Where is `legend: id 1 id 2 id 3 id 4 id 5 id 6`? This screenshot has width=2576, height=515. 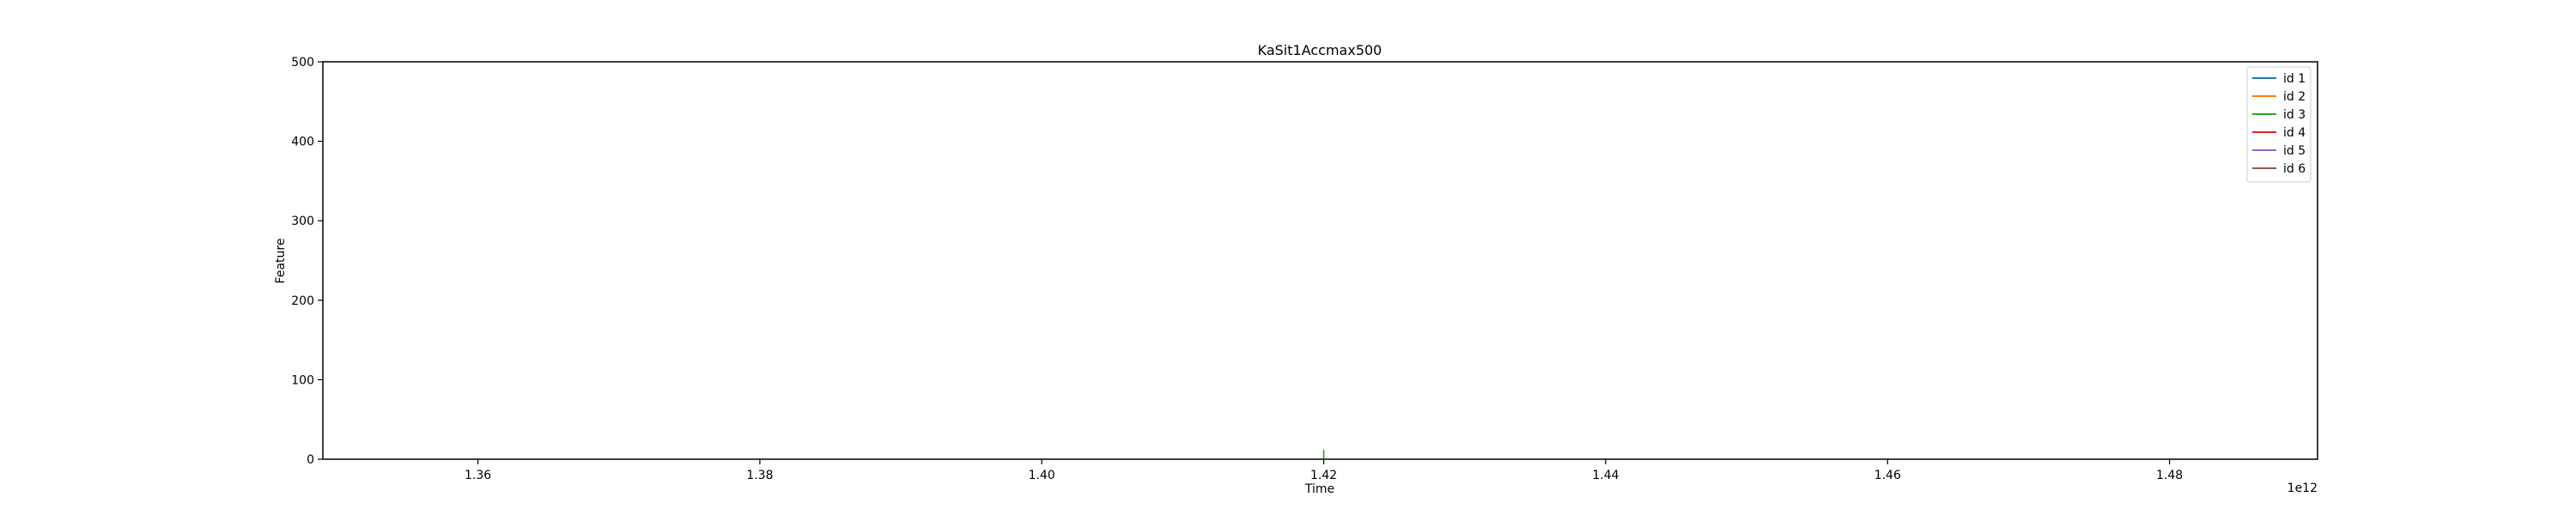
legend: id 1 id 2 id 3 id 4 id 5 id 6 is located at coordinates (2279, 124).